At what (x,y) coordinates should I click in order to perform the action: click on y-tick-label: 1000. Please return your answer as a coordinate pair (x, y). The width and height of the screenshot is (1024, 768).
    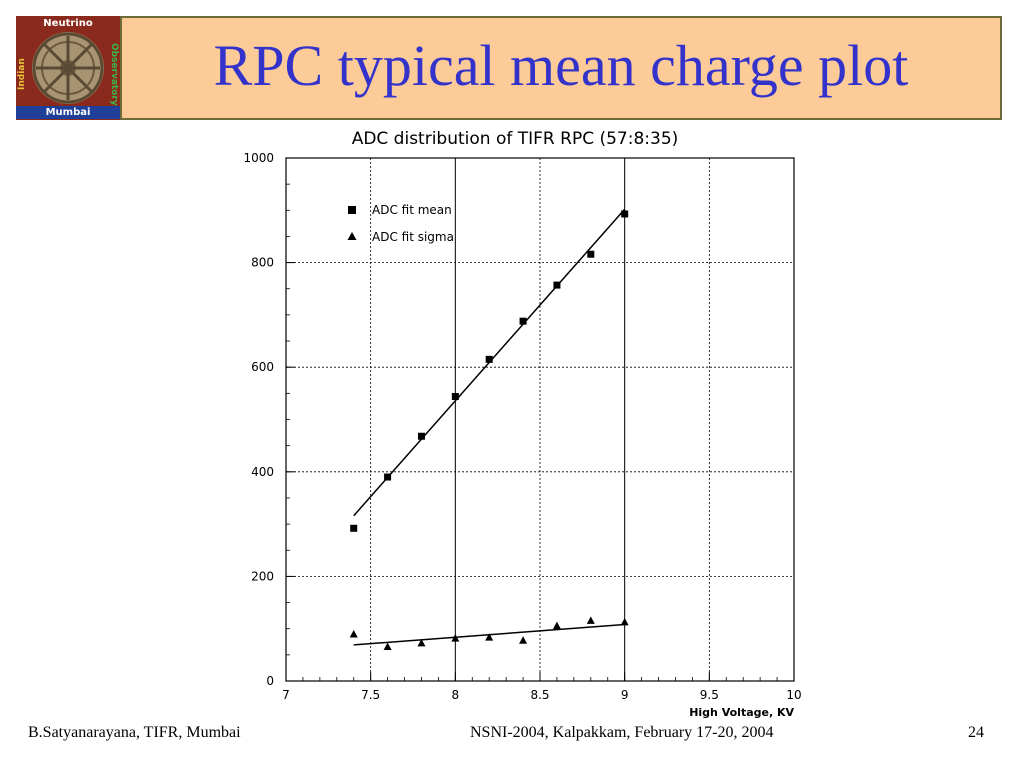
    Looking at the image, I should click on (258, 158).